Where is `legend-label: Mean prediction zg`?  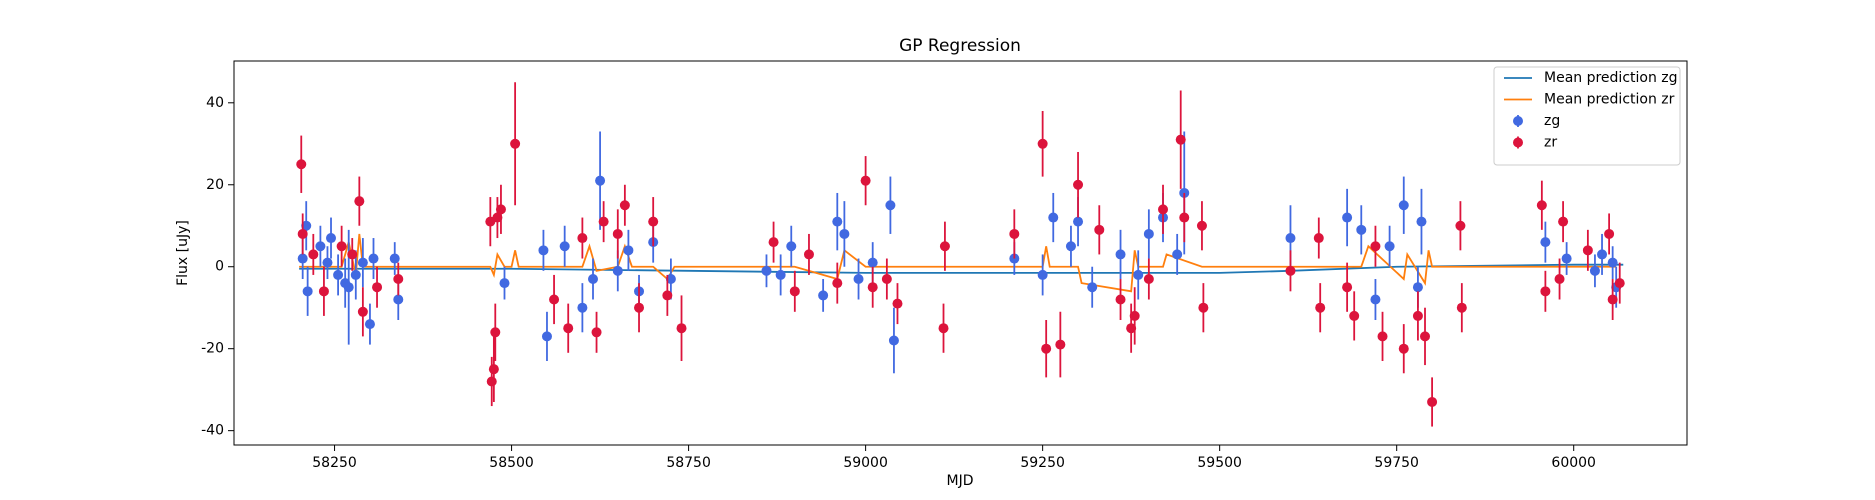 legend-label: Mean prediction zg is located at coordinates (1611, 78).